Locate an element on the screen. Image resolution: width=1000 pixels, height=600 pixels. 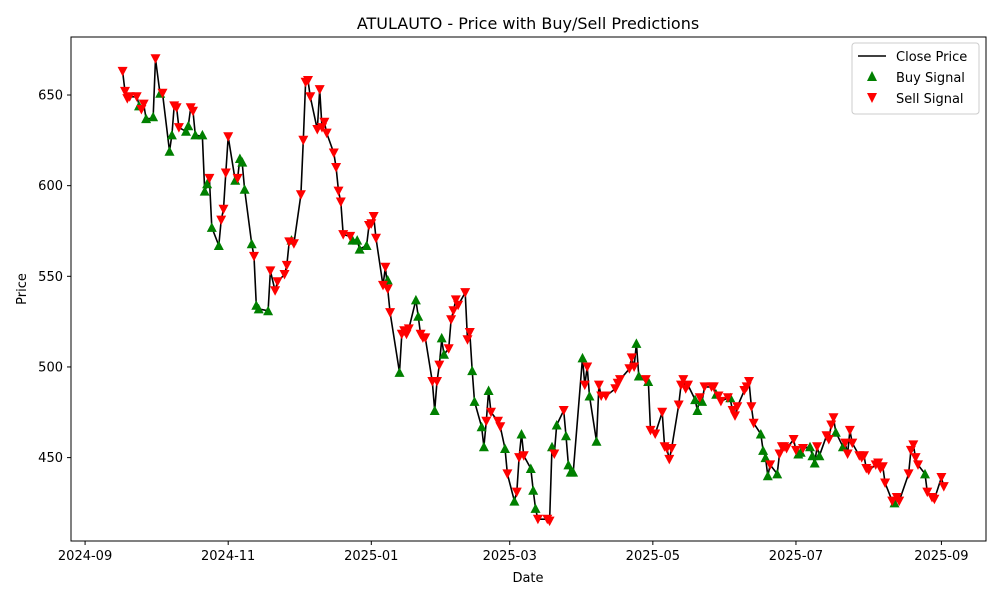
x-tick-label: 2024-09 is located at coordinates (85, 556).